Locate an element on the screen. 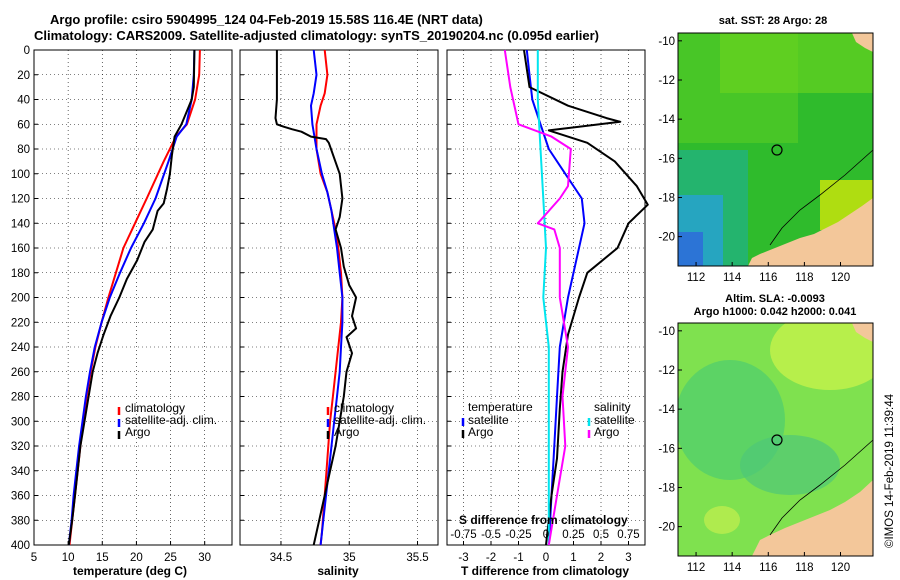  watermark: ©IMOS 14-Feb-2019 11:39:44 is located at coordinates (890, 470).